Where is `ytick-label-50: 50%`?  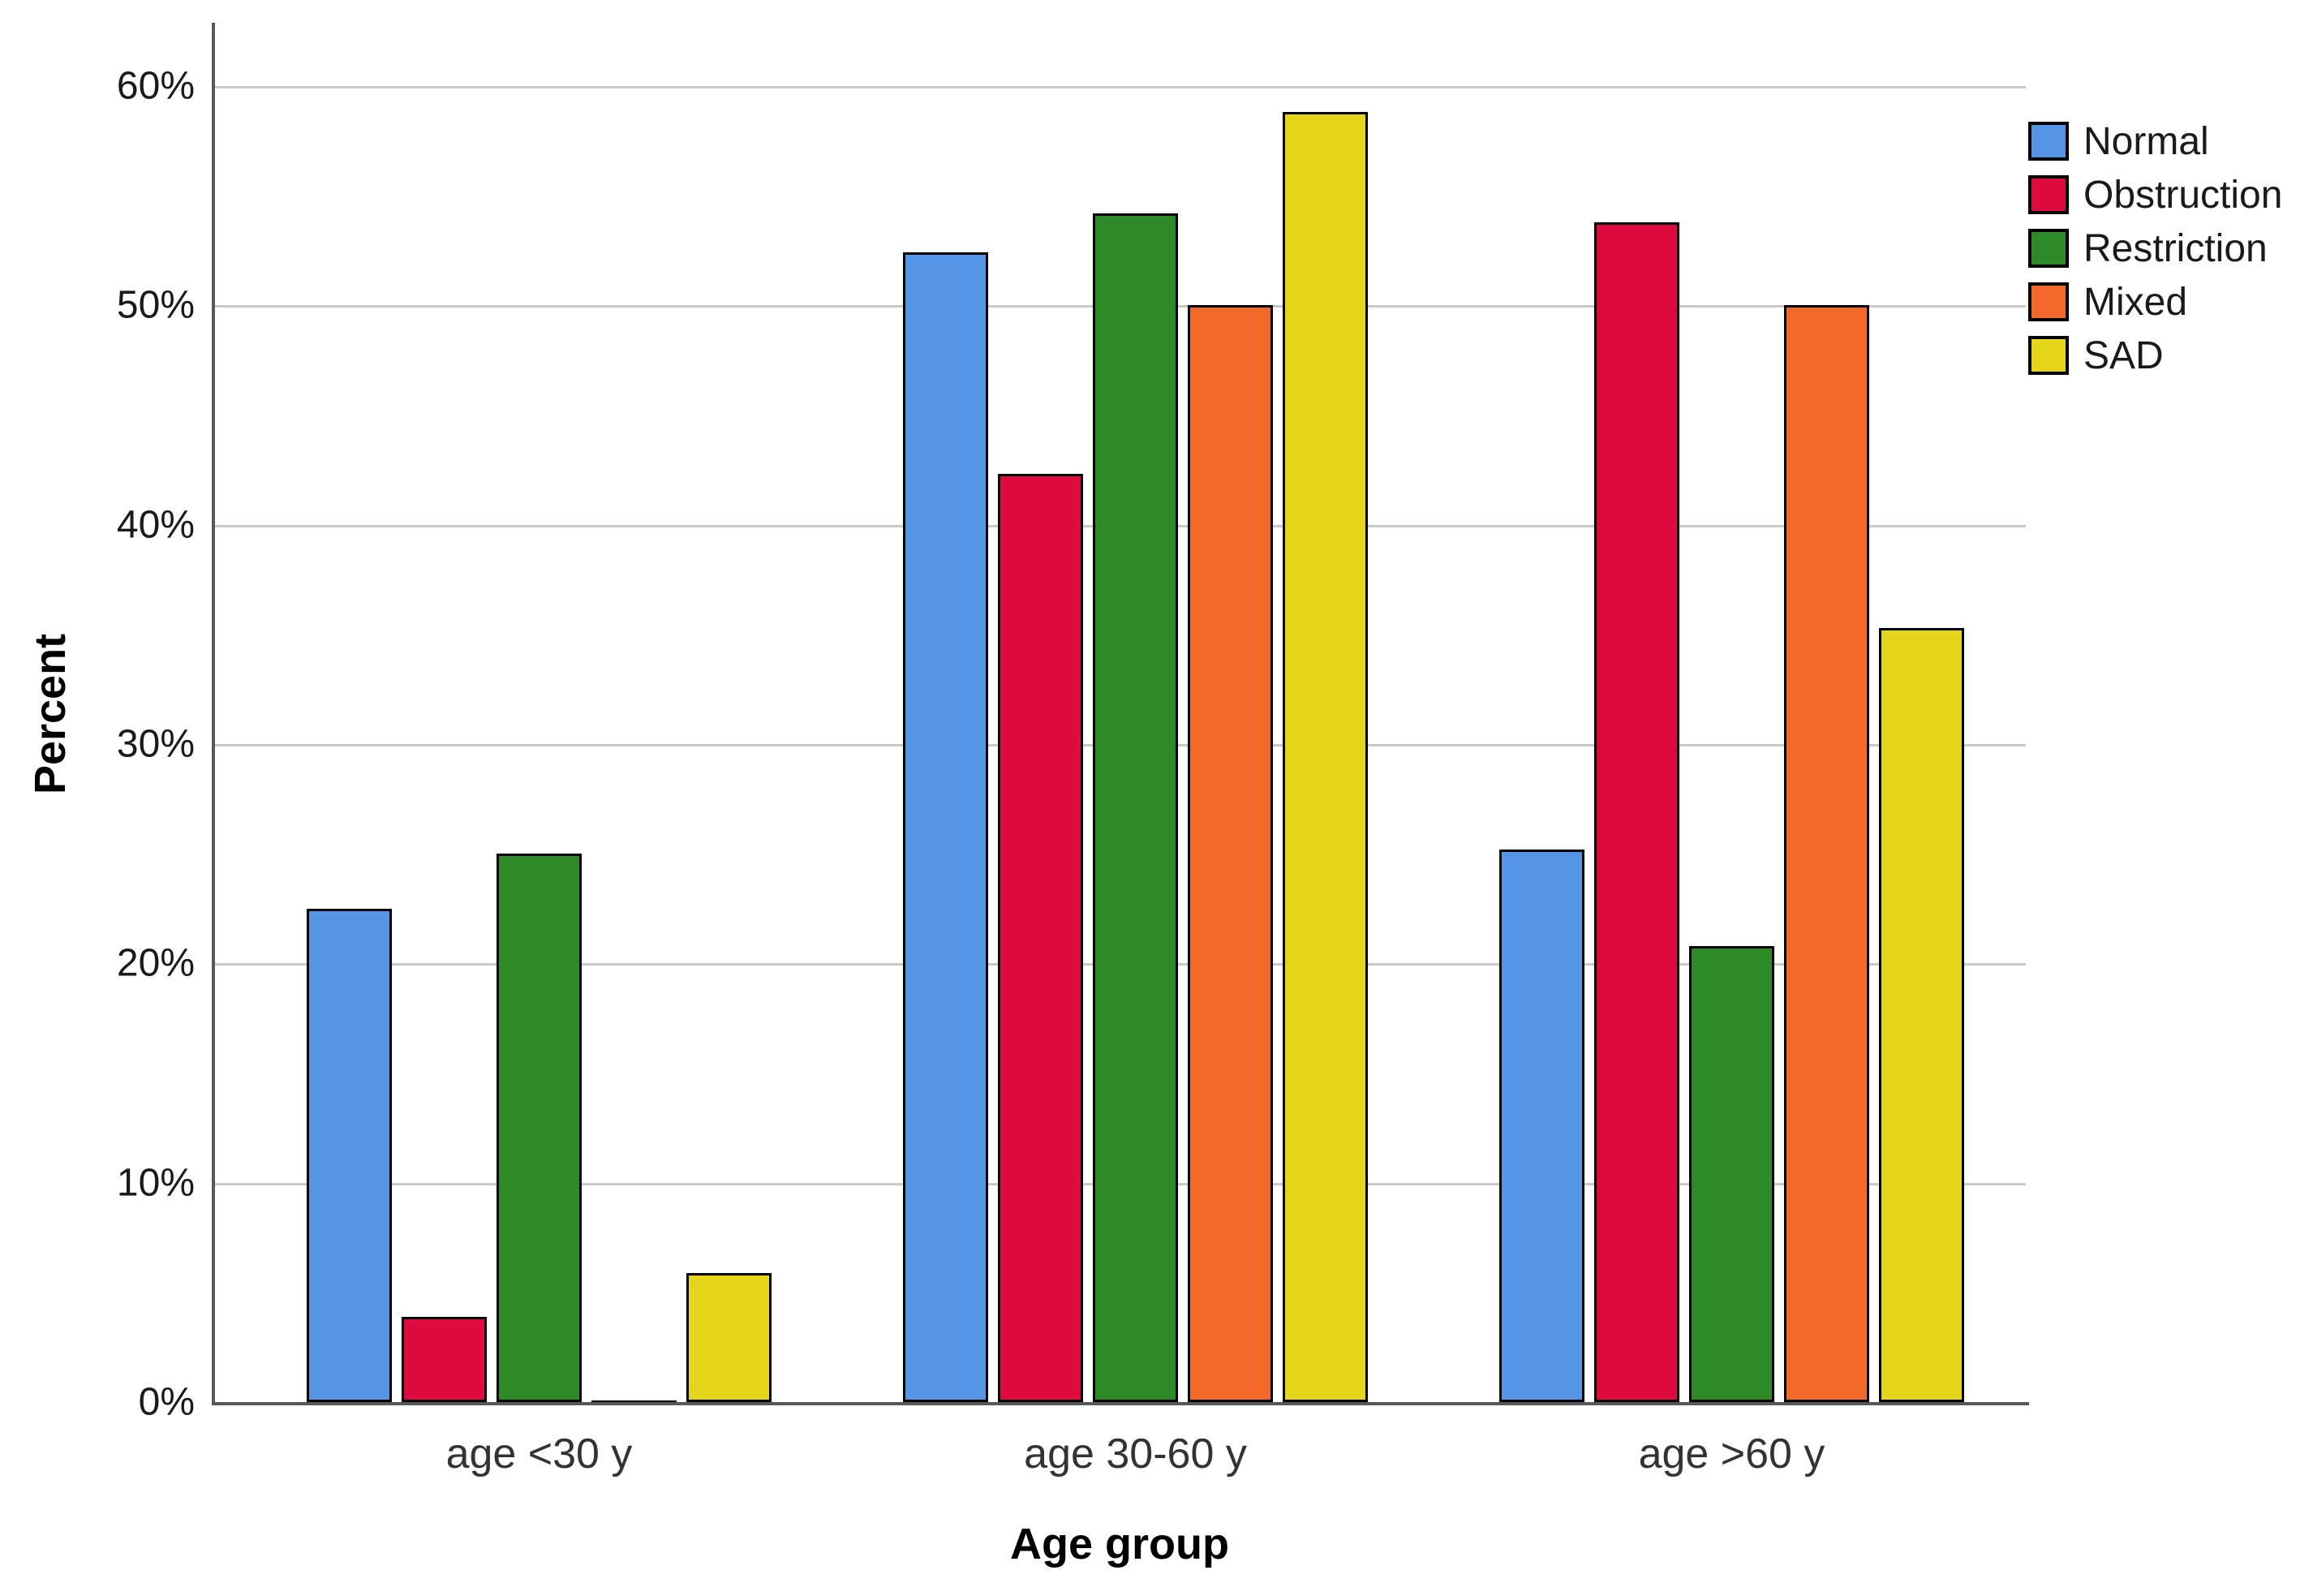 ytick-label-50: 50% is located at coordinates (155, 305).